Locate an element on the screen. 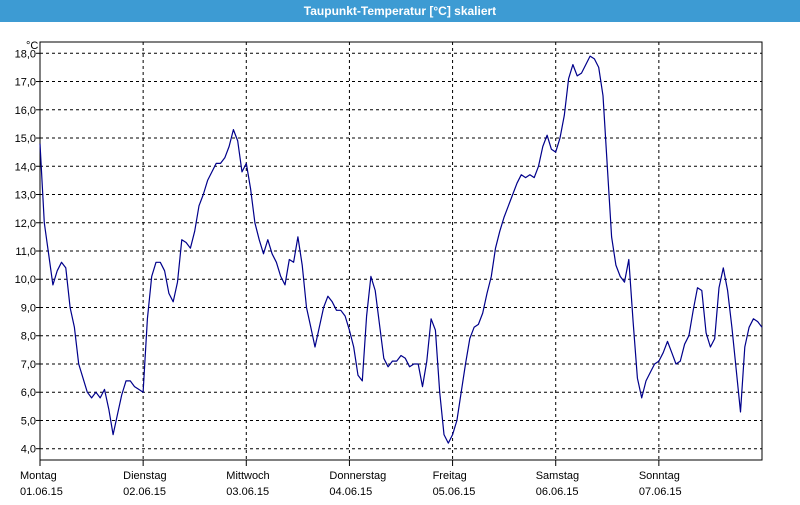 The height and width of the screenshot is (505, 800). x-day-label: Samstag is located at coordinates (557, 476).